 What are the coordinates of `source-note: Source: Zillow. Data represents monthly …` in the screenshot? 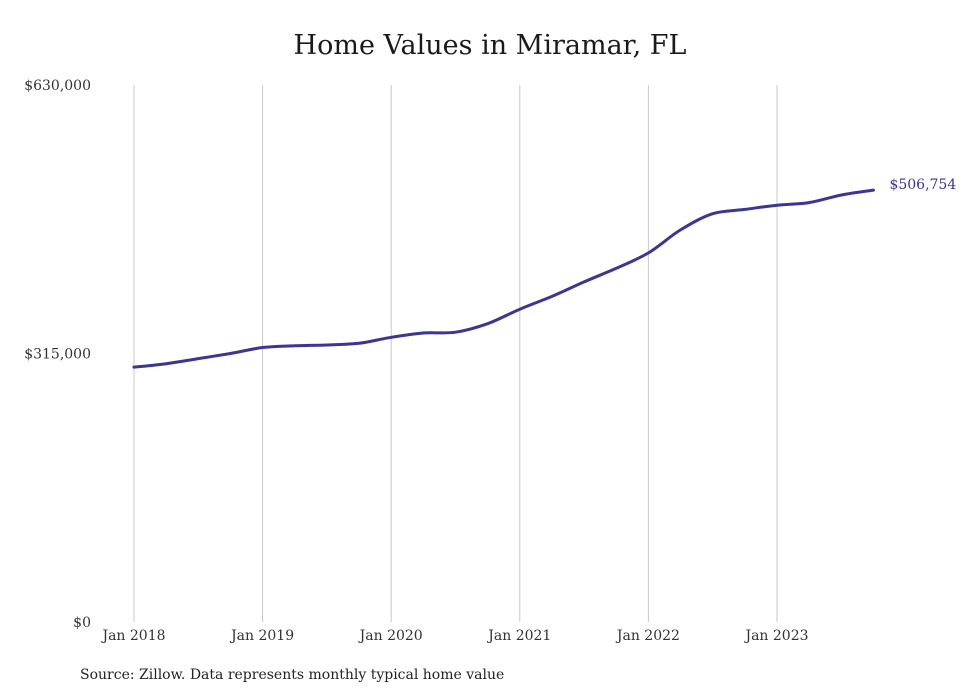 It's located at (292, 675).